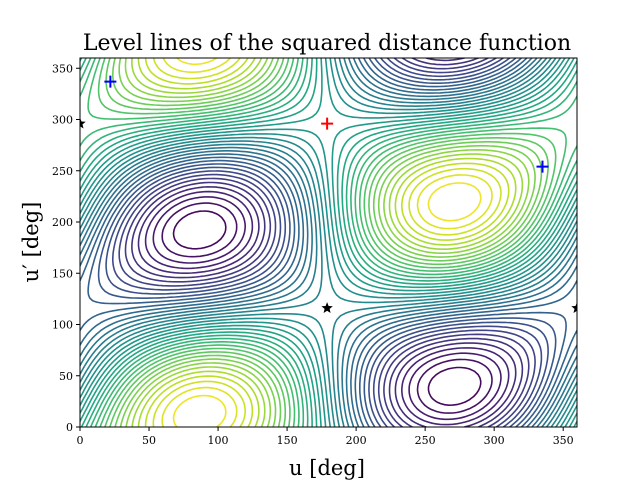  What do you see at coordinates (356, 440) in the screenshot?
I see `x-tick-label: 200` at bounding box center [356, 440].